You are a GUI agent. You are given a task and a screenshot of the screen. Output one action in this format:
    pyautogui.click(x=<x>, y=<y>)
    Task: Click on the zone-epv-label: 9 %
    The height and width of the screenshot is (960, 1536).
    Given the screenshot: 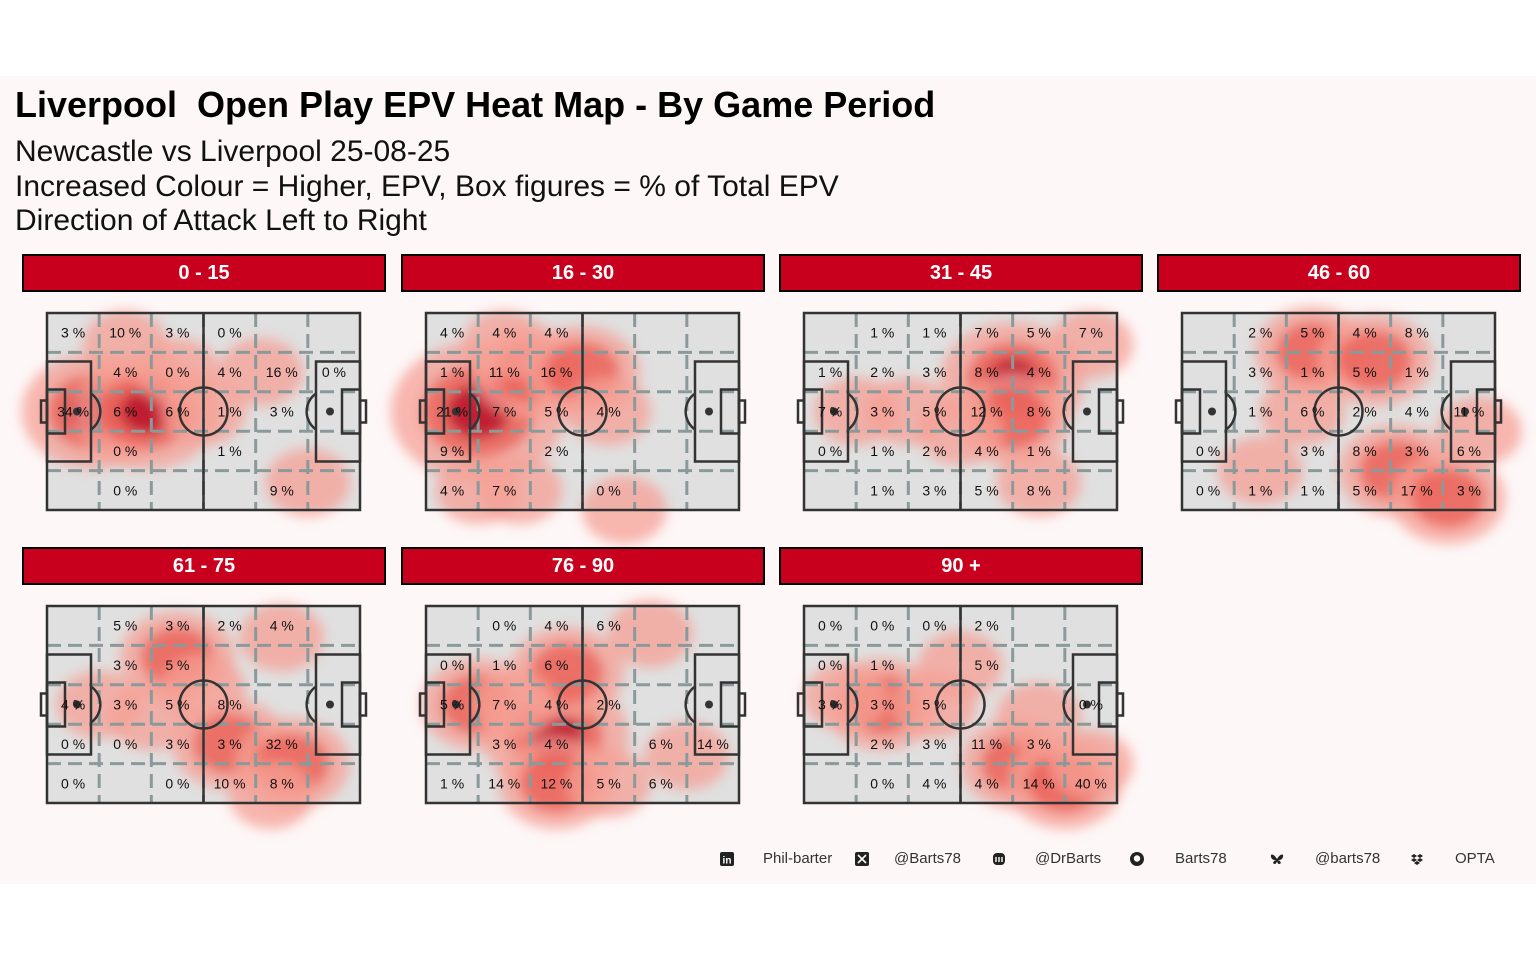 What is the action you would take?
    pyautogui.click(x=452, y=451)
    